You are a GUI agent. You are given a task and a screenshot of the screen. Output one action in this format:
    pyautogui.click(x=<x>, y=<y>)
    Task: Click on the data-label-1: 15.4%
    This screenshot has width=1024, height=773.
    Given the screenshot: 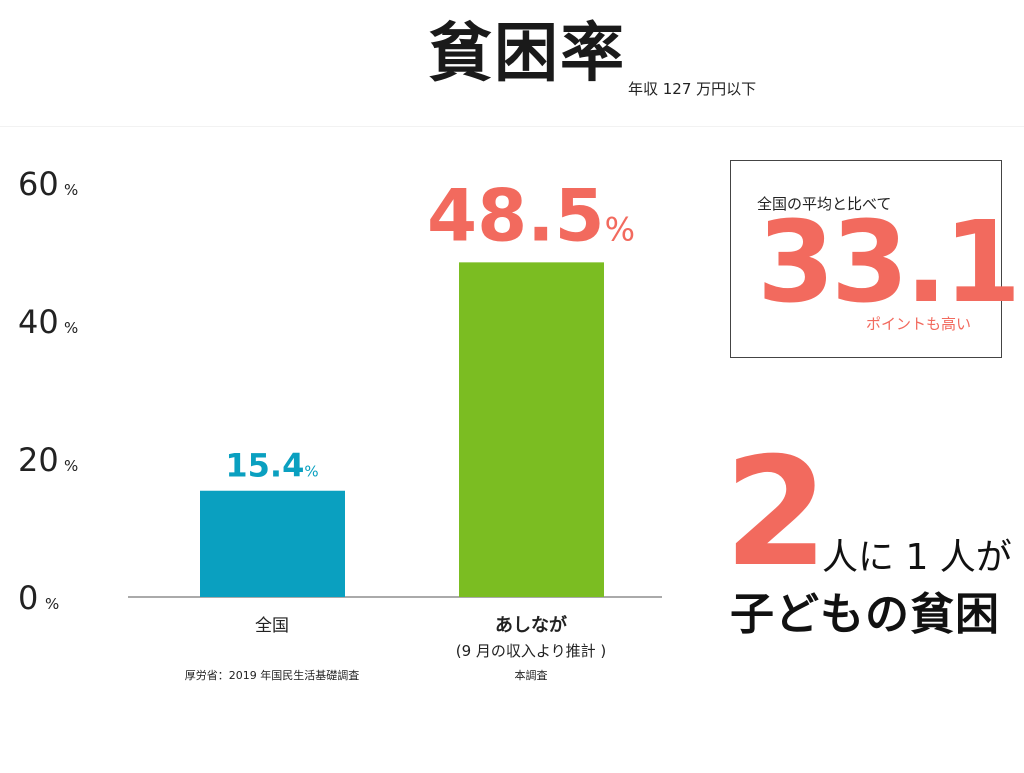 What is the action you would take?
    pyautogui.click(x=271, y=466)
    